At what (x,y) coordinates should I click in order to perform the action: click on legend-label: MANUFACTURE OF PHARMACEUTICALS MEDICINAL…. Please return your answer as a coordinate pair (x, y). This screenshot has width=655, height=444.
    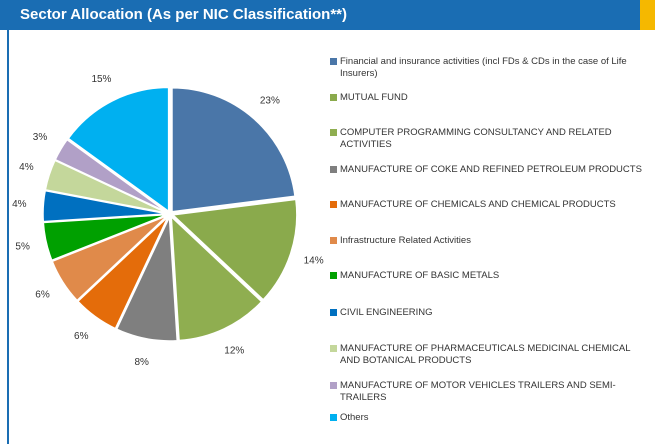
    Looking at the image, I should click on (485, 354).